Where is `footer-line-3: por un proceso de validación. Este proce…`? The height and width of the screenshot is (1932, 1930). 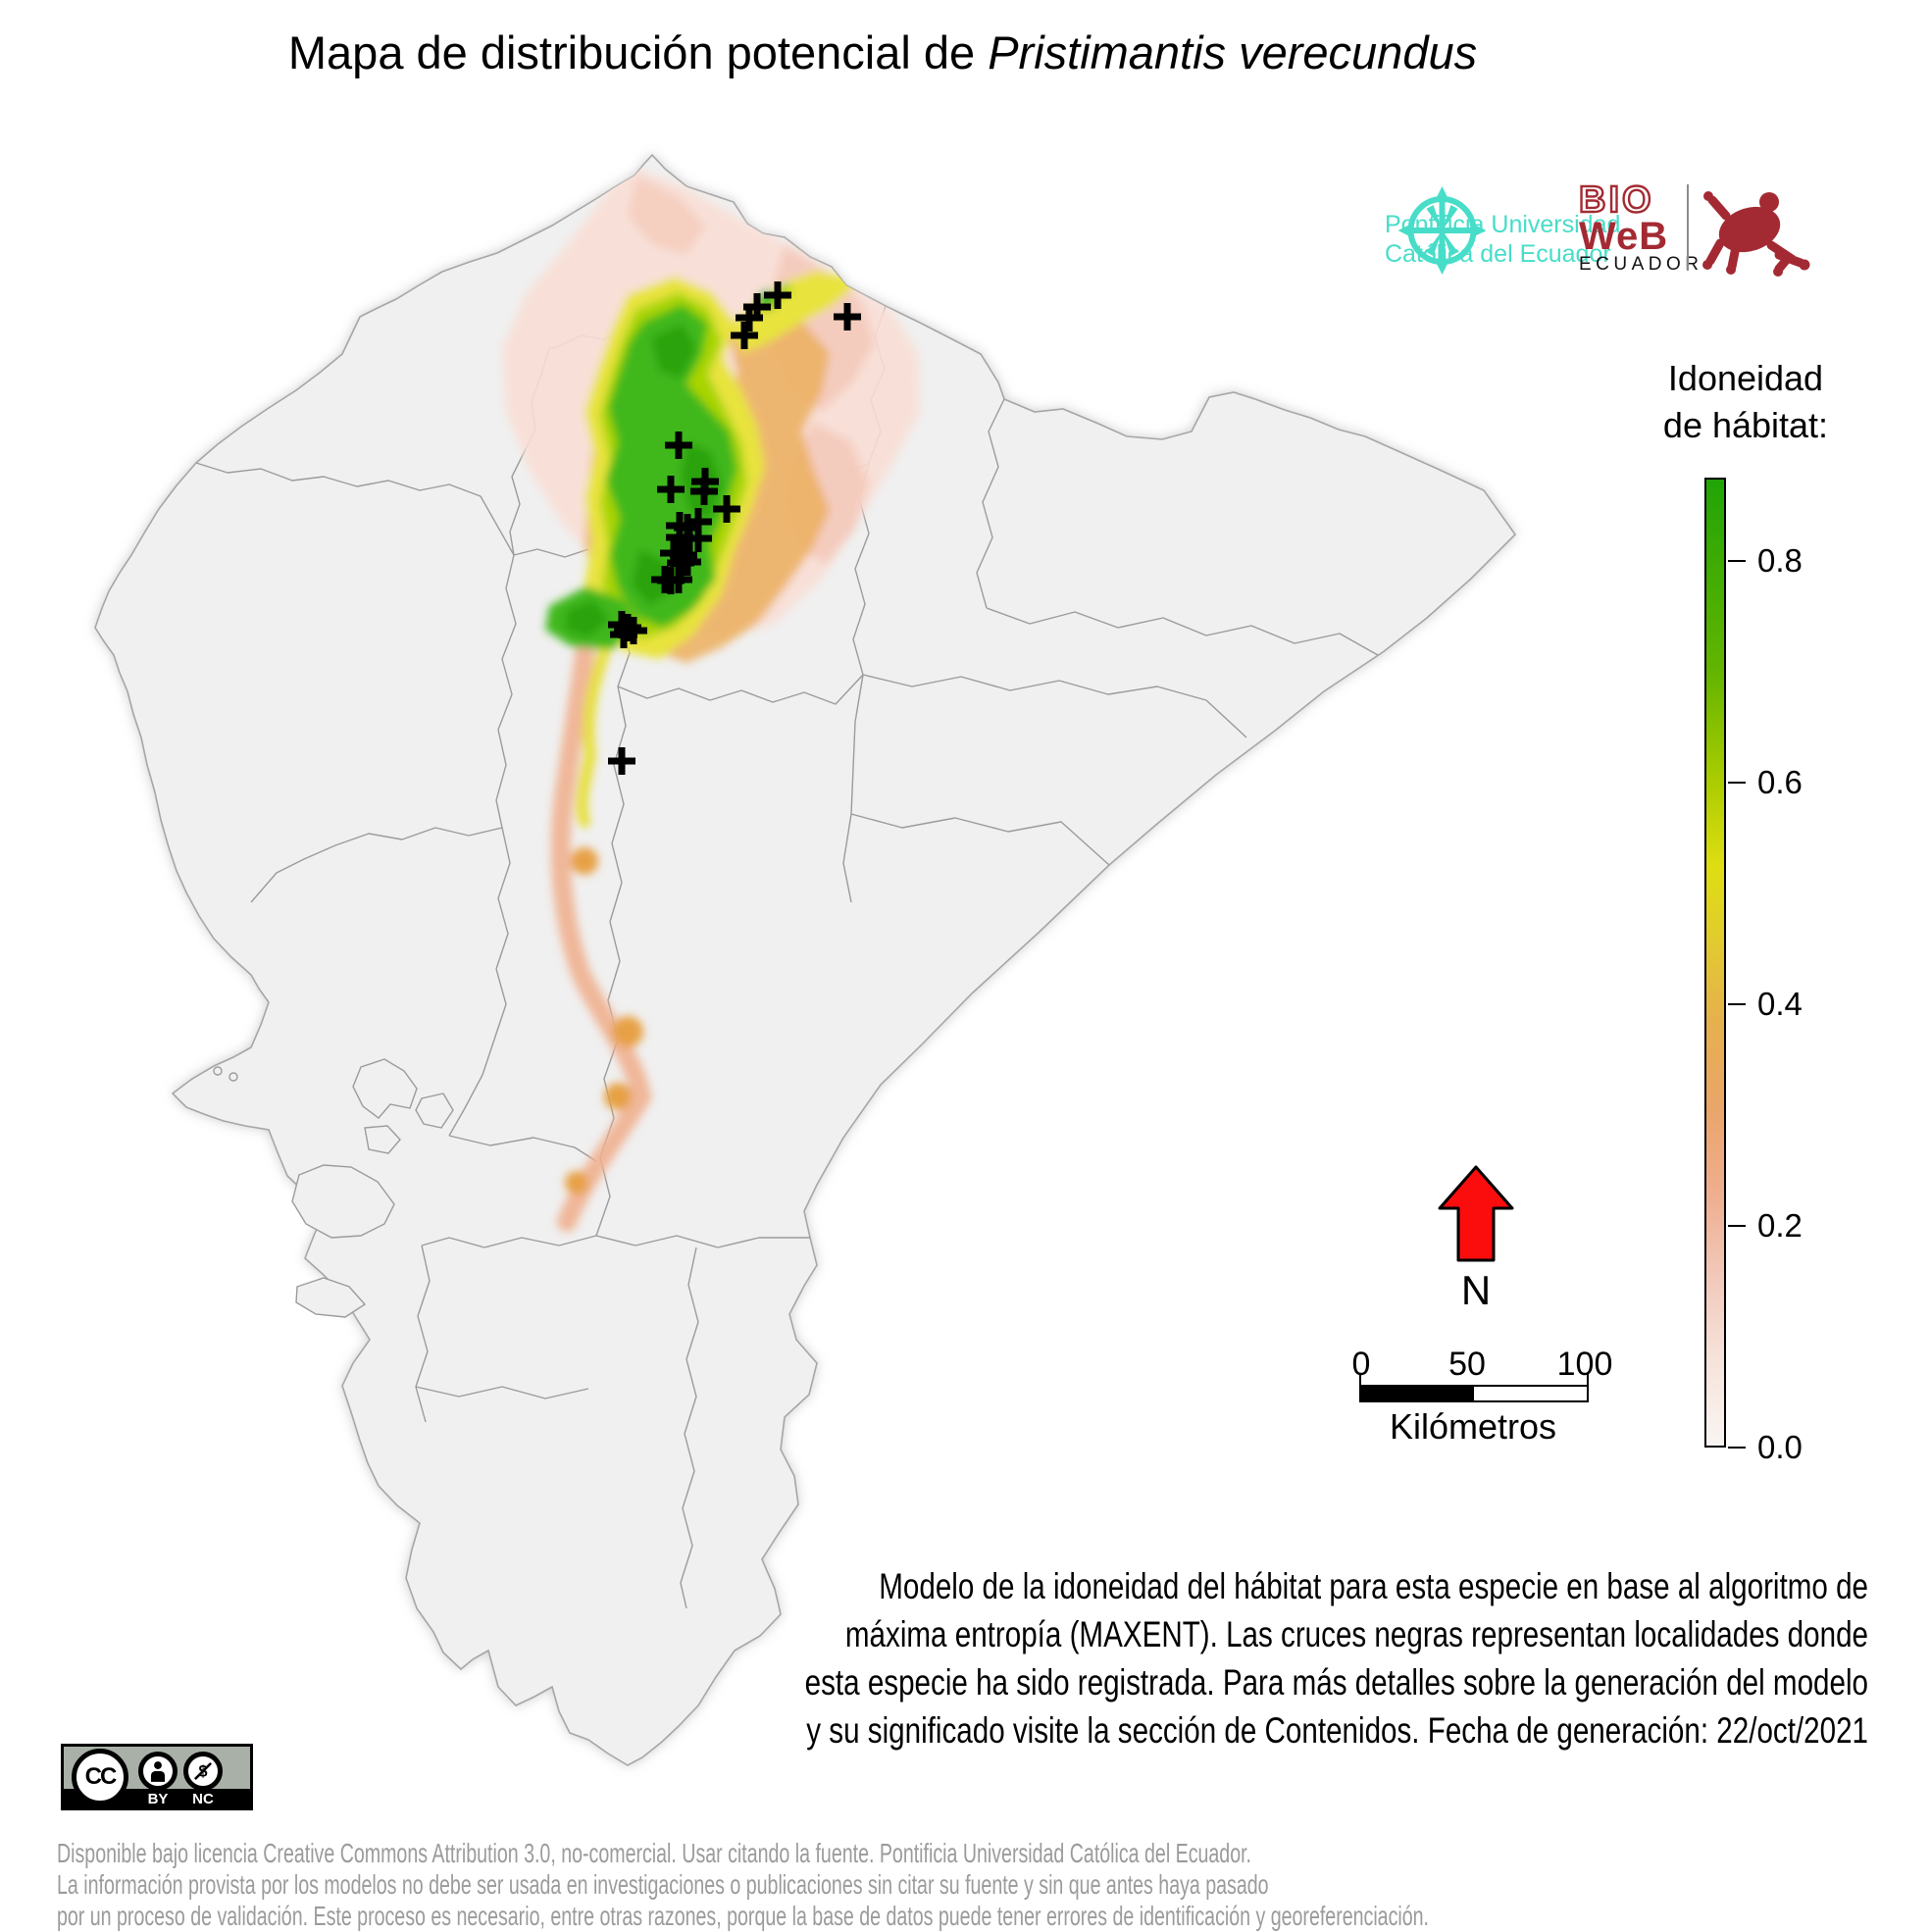
footer-line-3: por un proceso de validación. Este proce… is located at coordinates (743, 1916).